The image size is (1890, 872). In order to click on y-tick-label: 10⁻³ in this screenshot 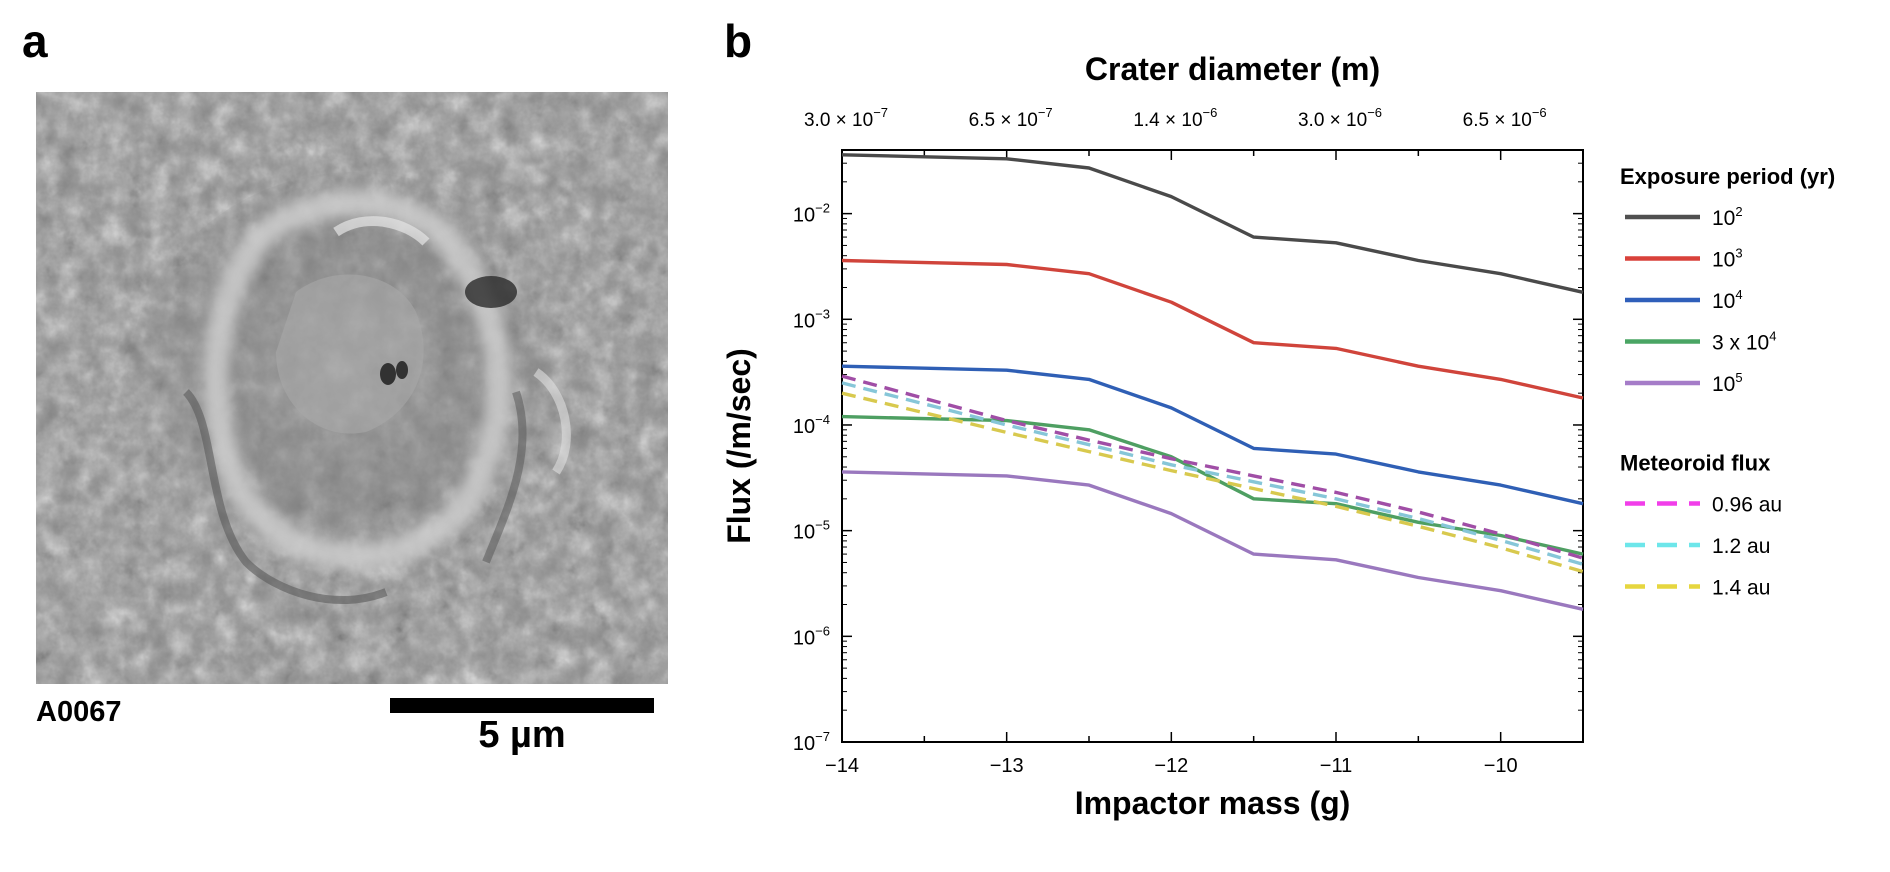, I will do `click(811, 319)`.